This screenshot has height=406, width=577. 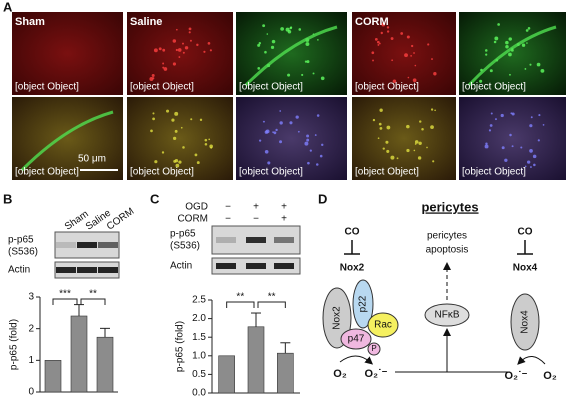 What do you see at coordinates (199, 355) in the screenshot?
I see `y-tick-label: 1.0` at bounding box center [199, 355].